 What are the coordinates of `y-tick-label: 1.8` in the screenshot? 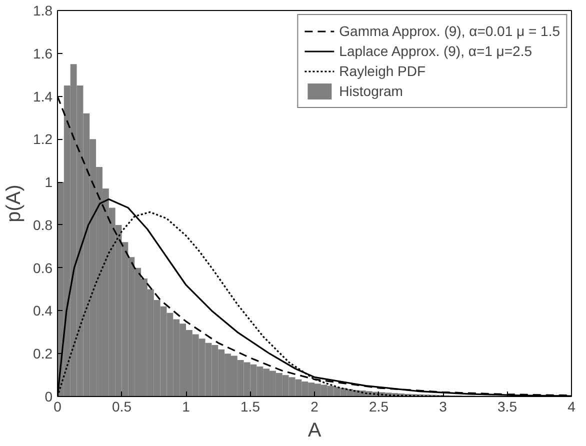 It's located at (43, 10).